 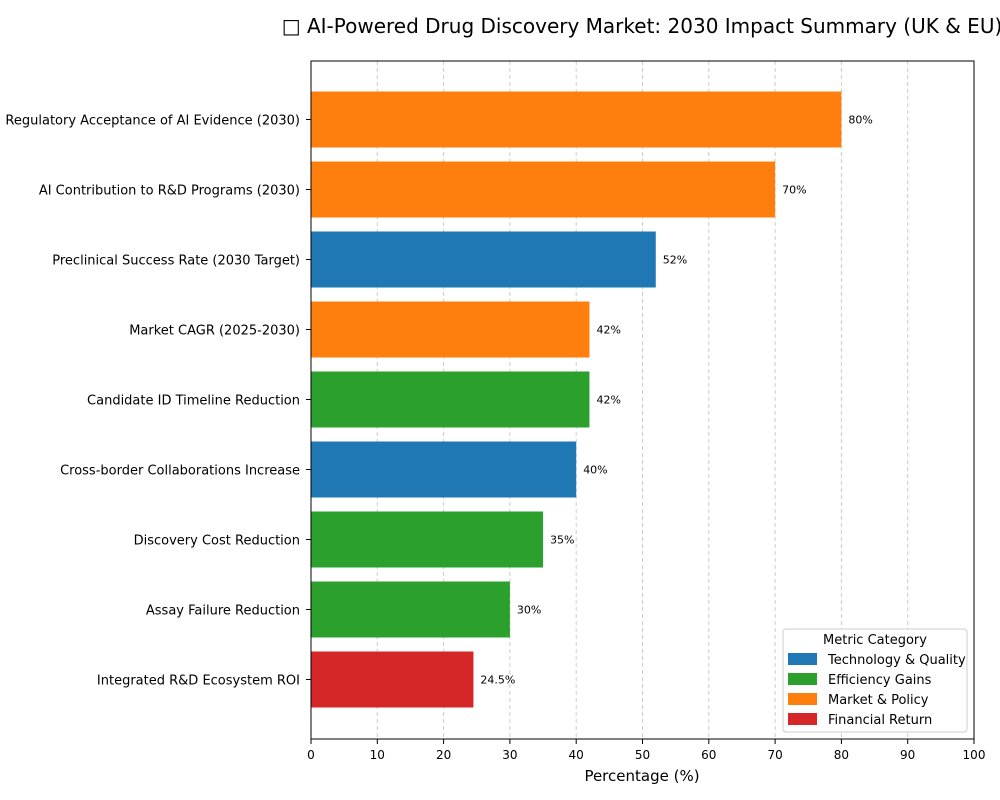 I want to click on data-label: 24.5%, so click(x=497, y=680).